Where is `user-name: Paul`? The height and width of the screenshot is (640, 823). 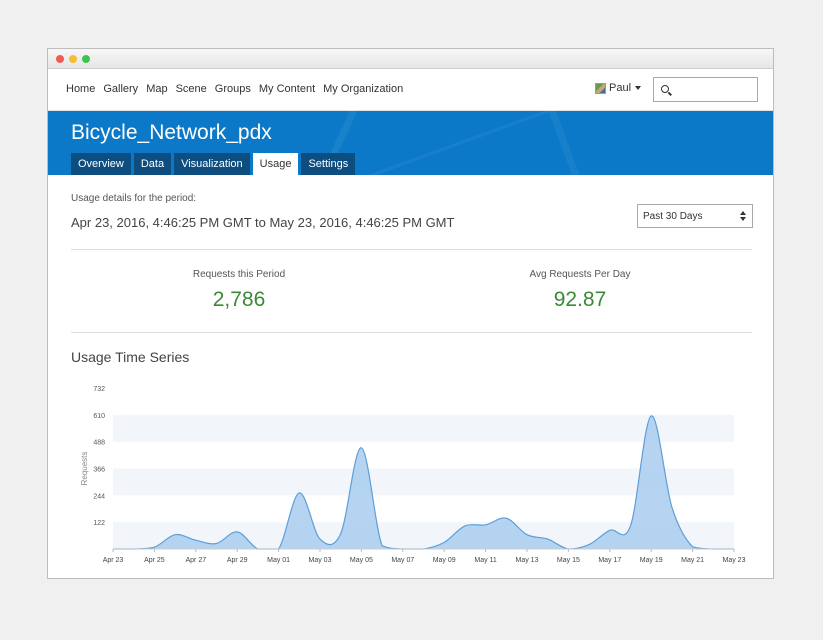 user-name: Paul is located at coordinates (620, 88).